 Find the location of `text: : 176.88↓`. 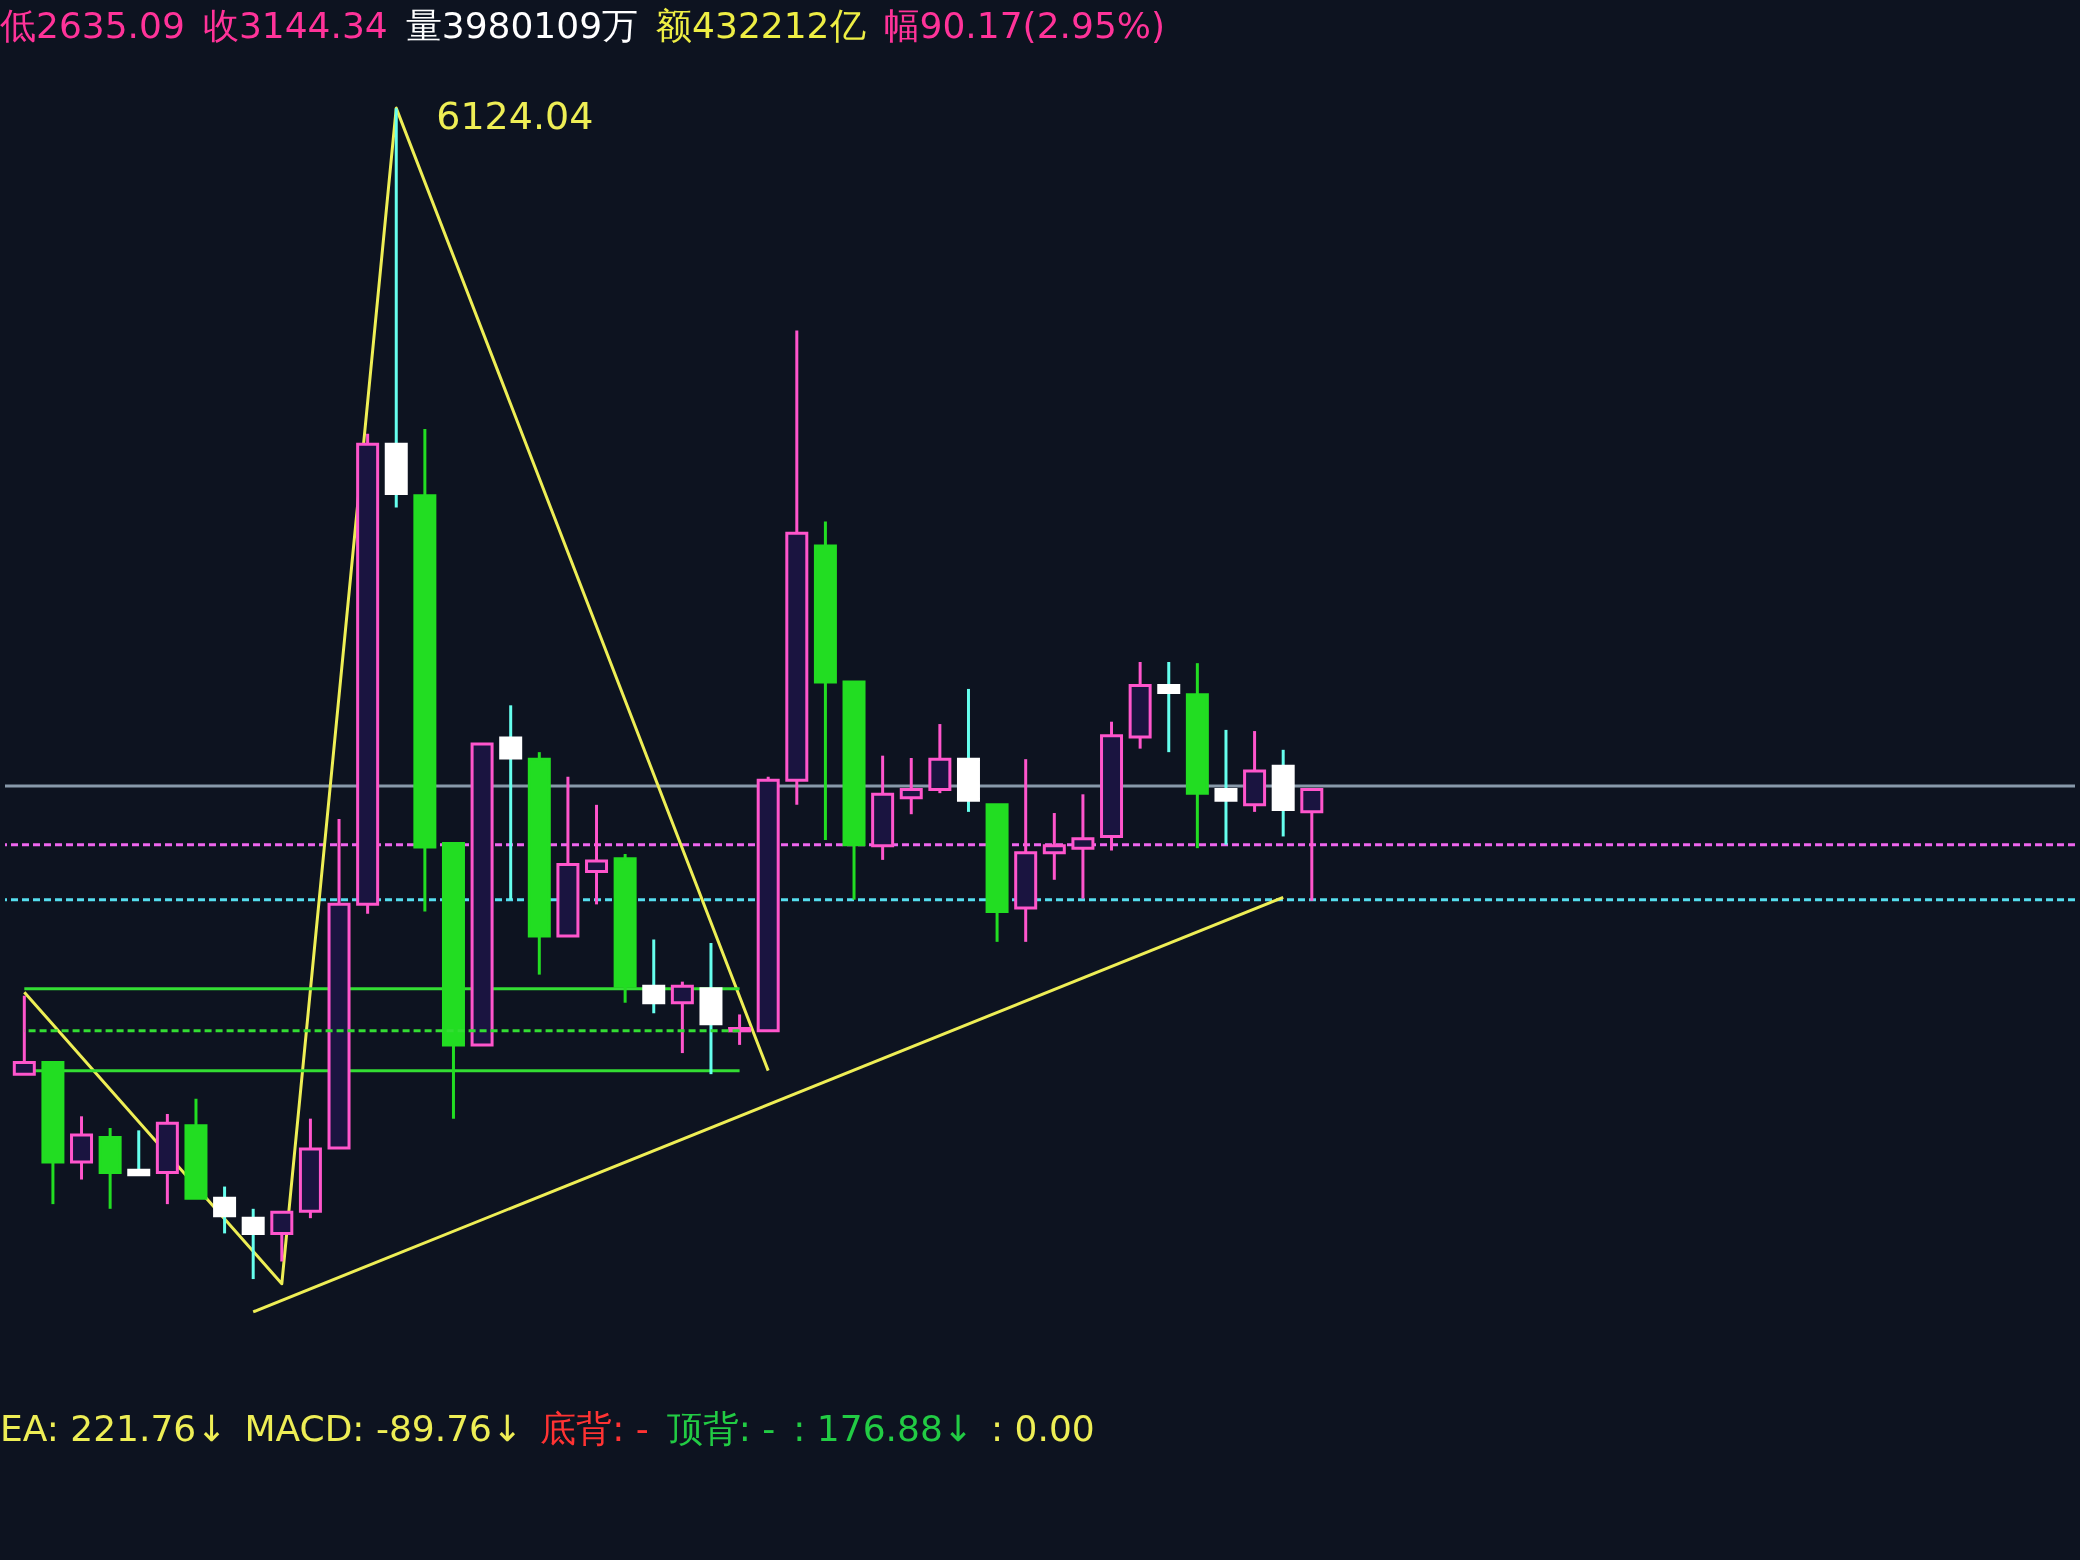

text: : 176.88↓ is located at coordinates (883, 1428).